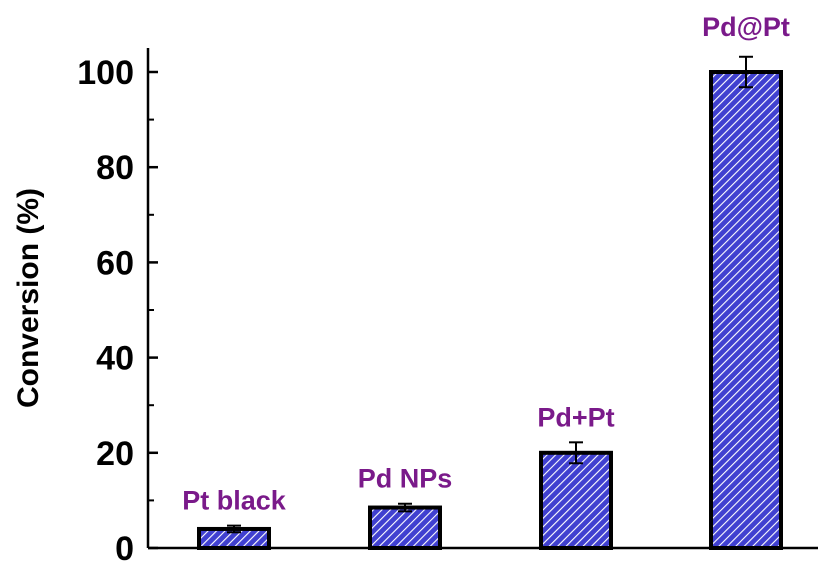 The width and height of the screenshot is (823, 561). I want to click on bar-label: Pt black, so click(234, 501).